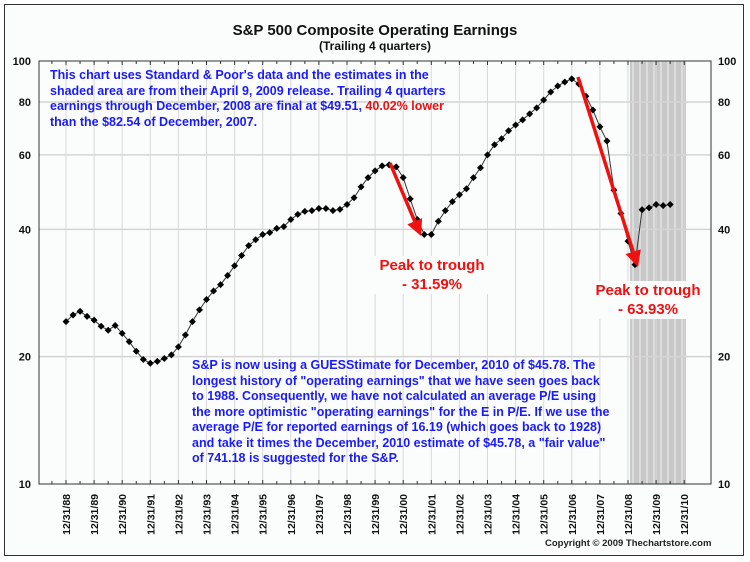 The width and height of the screenshot is (750, 562). What do you see at coordinates (25, 103) in the screenshot?
I see `y-tick-label-left: 80` at bounding box center [25, 103].